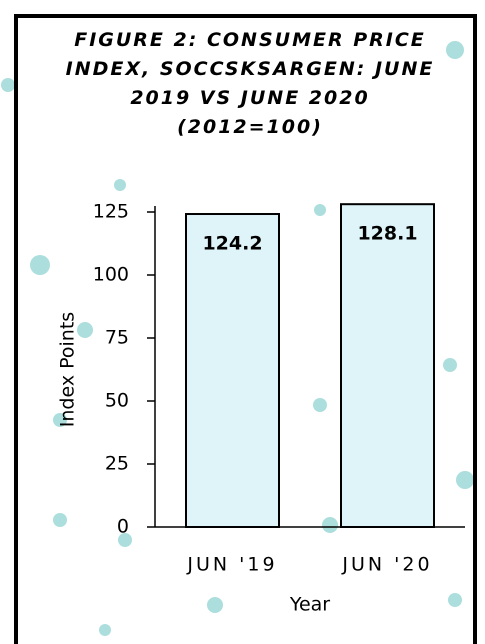 Image resolution: width=485 pixels, height=644 pixels. What do you see at coordinates (117, 401) in the screenshot?
I see `y-tick-label: 50` at bounding box center [117, 401].